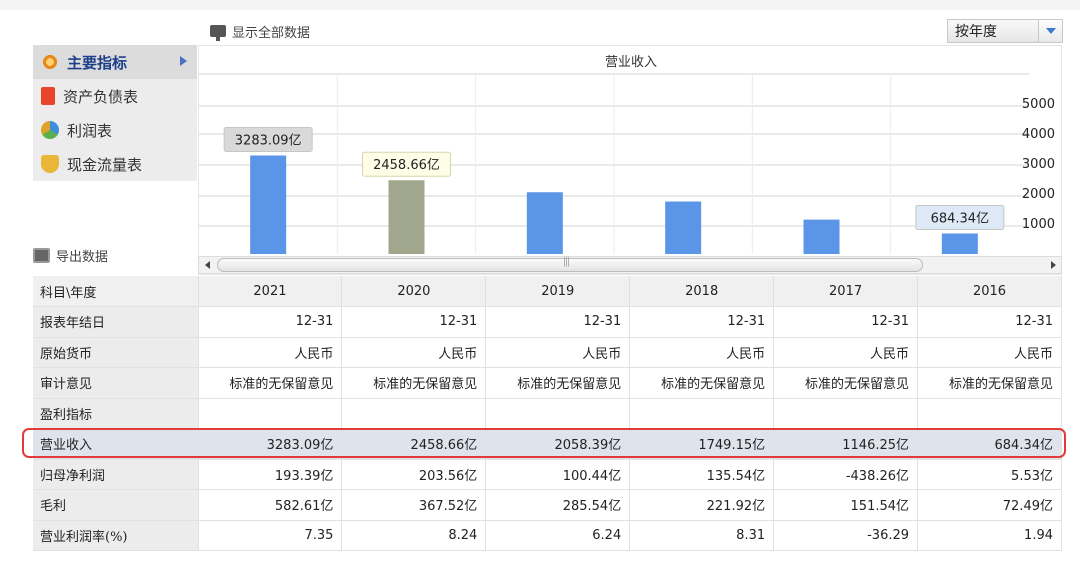 This screenshot has width=1080, height=564. I want to click on sidebar: 主要指标 资产负债表 利润表 现金流量表, so click(115, 113).